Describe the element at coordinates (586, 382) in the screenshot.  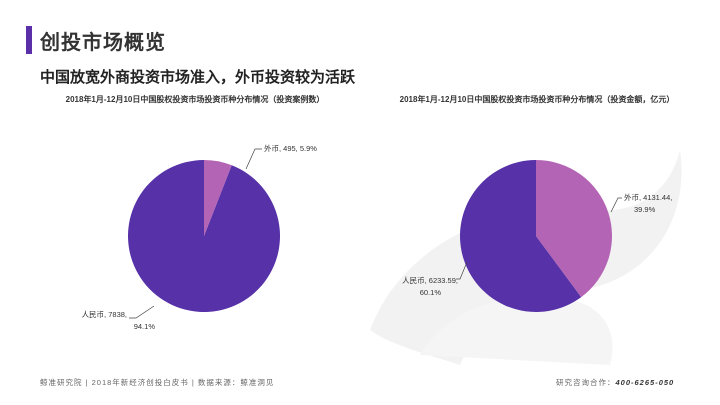
I see `footer-contact-label: 研究咨询合作：` at that location.